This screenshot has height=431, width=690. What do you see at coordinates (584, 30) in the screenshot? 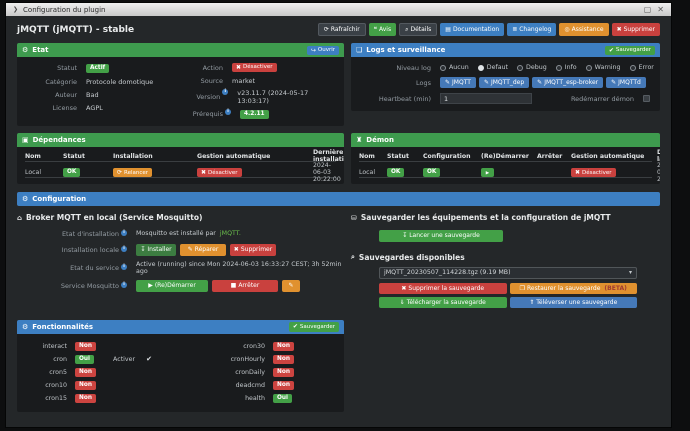
I see `assistance-button: ◎ Assistance` at bounding box center [584, 30].